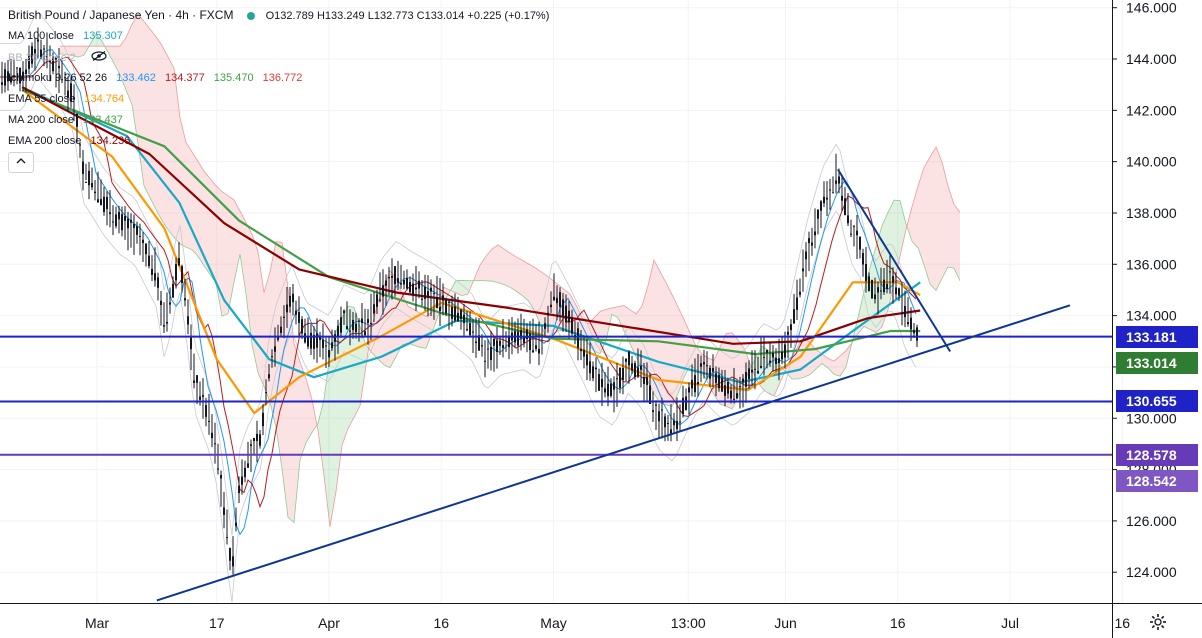 This screenshot has height=638, width=1202. Describe the element at coordinates (42, 58) in the screenshot. I see `bb-label: BB 20 close 2` at that location.